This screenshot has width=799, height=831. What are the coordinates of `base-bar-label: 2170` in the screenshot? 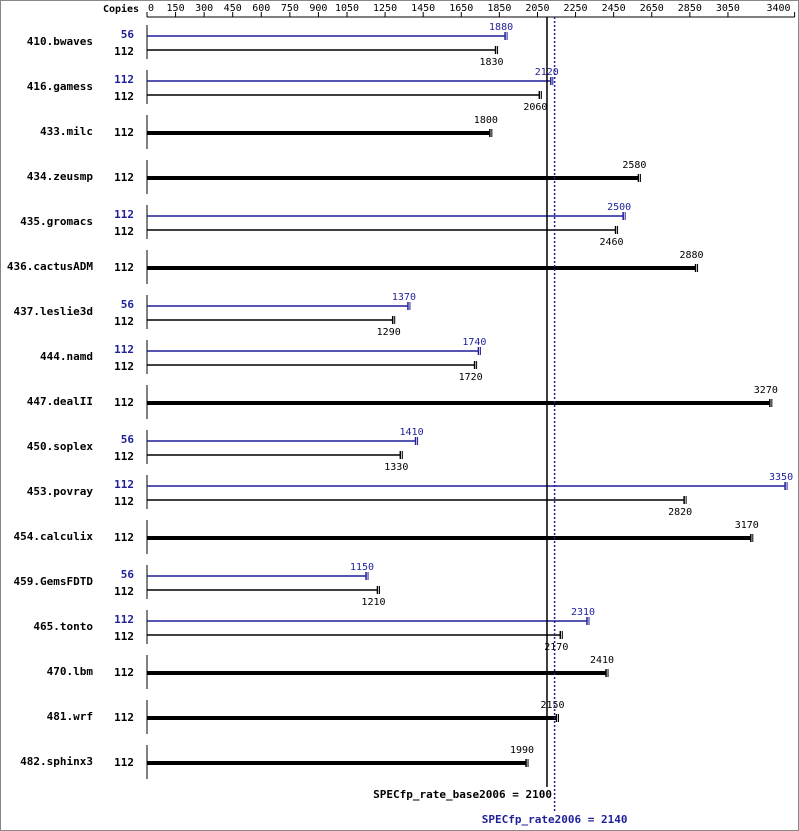 It's located at (556, 647).